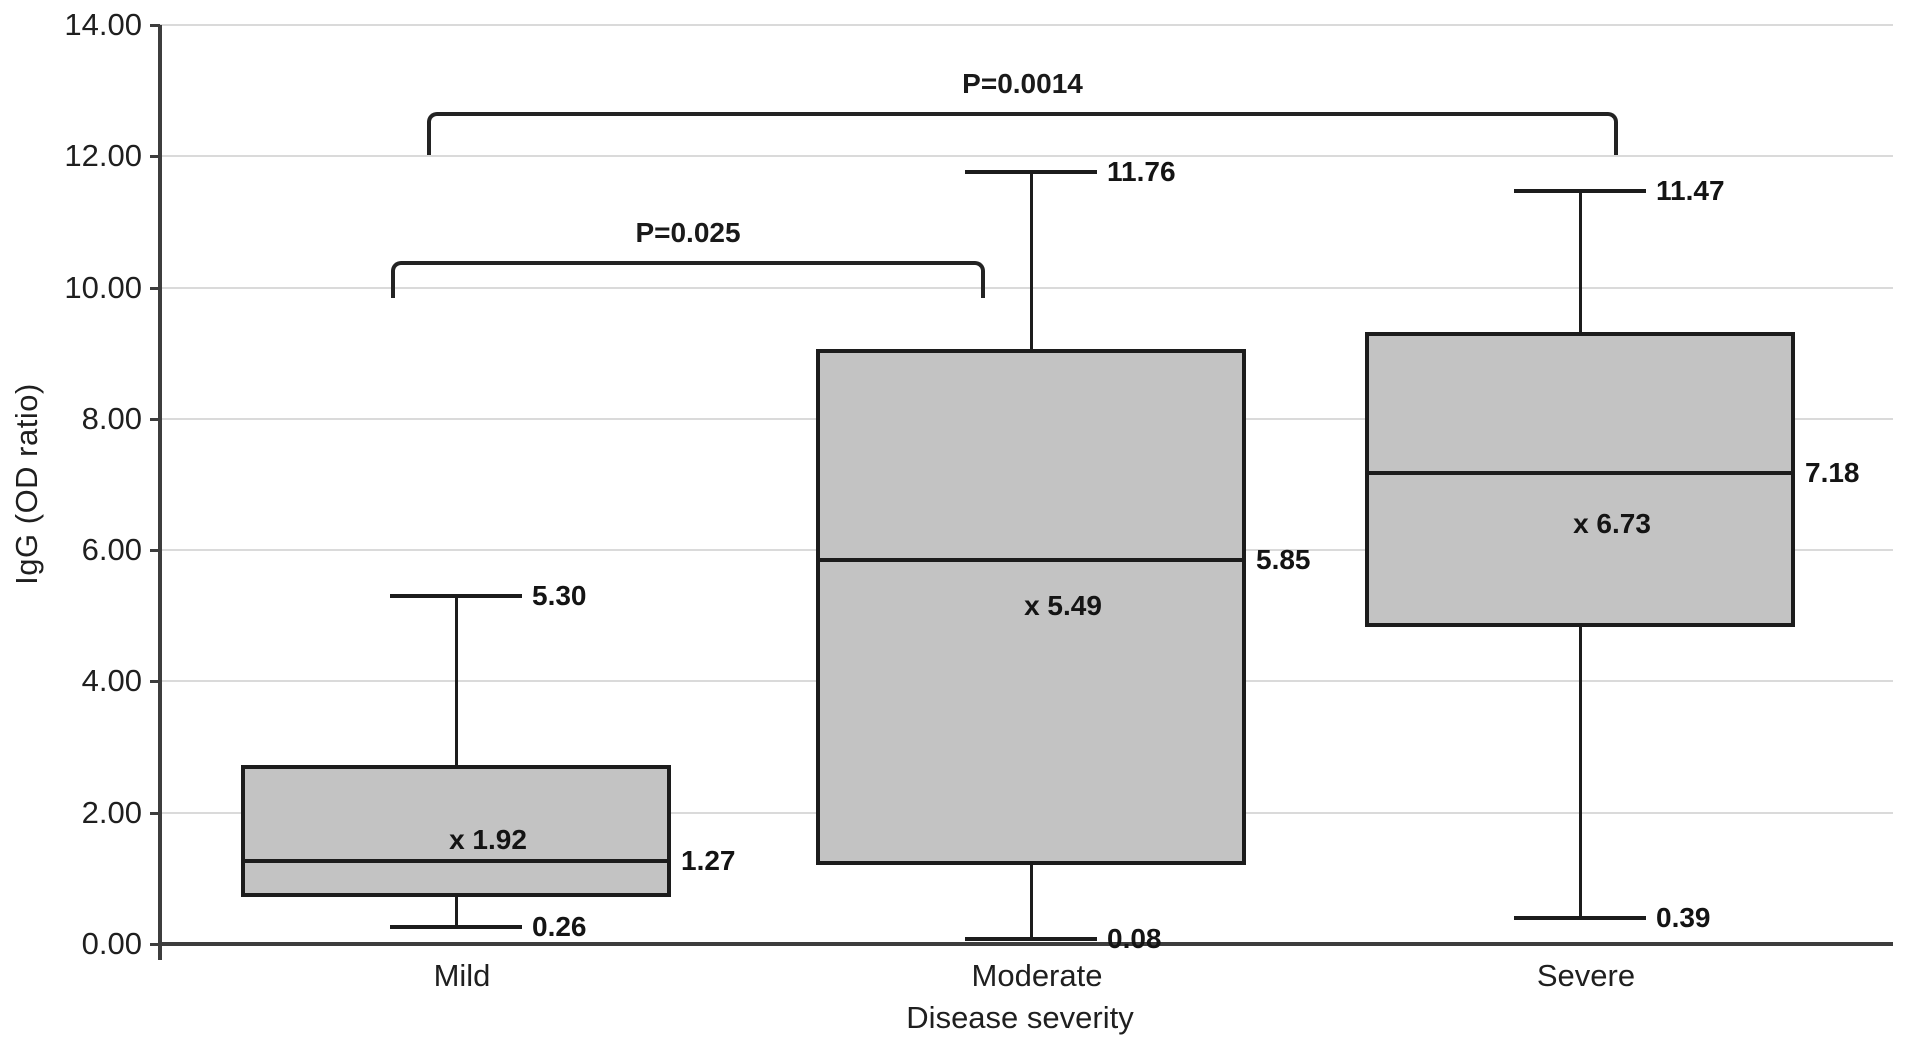 The image size is (1913, 1049). I want to click on median-value-label: 7.18, so click(1832, 472).